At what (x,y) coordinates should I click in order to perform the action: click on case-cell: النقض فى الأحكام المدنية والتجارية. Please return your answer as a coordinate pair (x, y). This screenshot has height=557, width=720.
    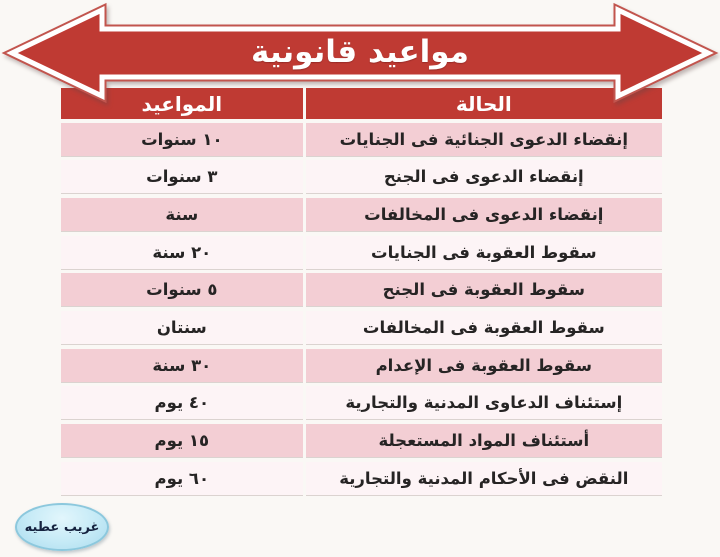
    Looking at the image, I should click on (483, 478).